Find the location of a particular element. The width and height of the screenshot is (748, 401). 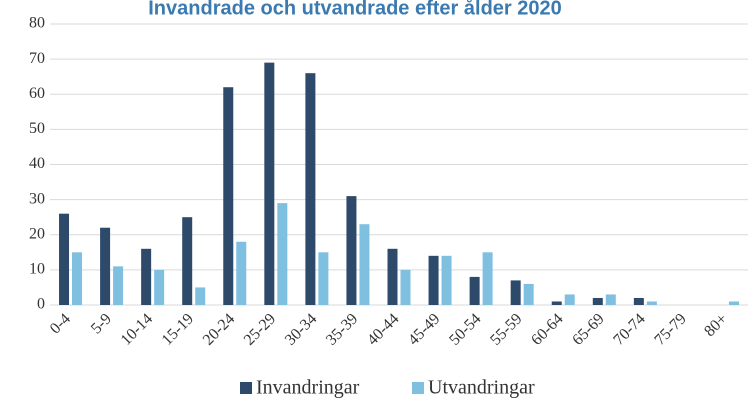

x-tick-label: 40-44 is located at coordinates (383, 329).